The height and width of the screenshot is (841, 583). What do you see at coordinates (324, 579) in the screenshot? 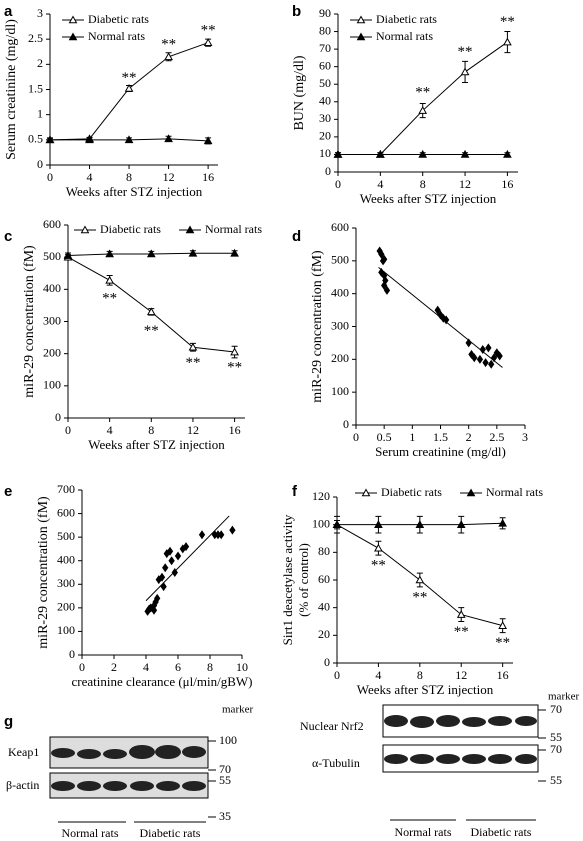
I see `y-tick-label: 60` at bounding box center [324, 579].